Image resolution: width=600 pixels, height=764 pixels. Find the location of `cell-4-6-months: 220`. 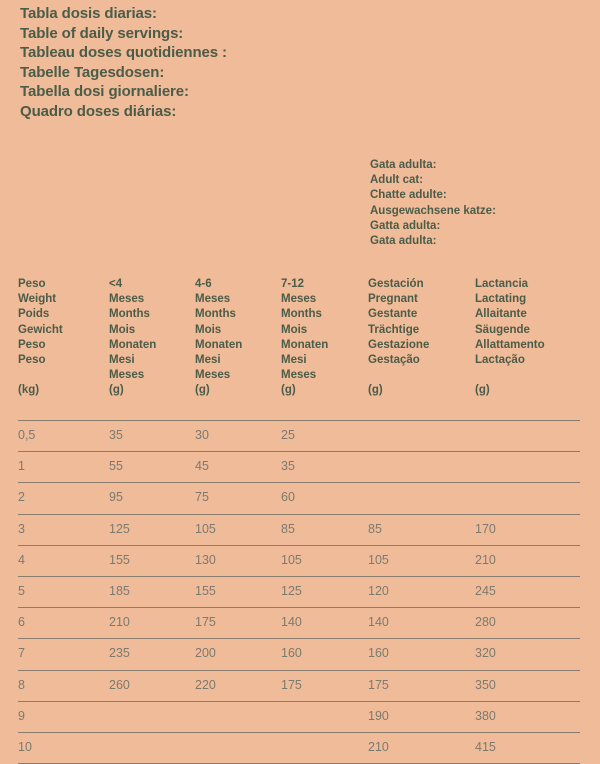

cell-4-6-months: 220 is located at coordinates (205, 684).